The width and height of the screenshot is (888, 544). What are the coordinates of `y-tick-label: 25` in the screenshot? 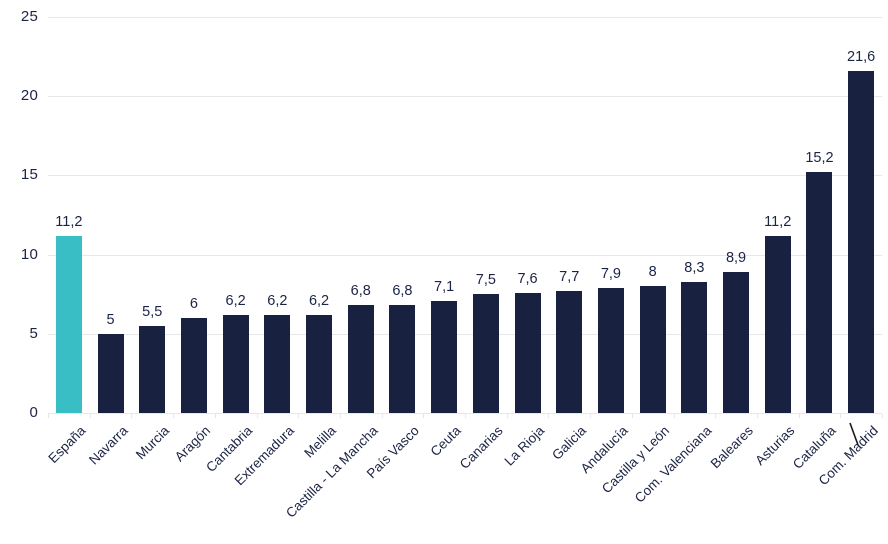 It's located at (29, 16).